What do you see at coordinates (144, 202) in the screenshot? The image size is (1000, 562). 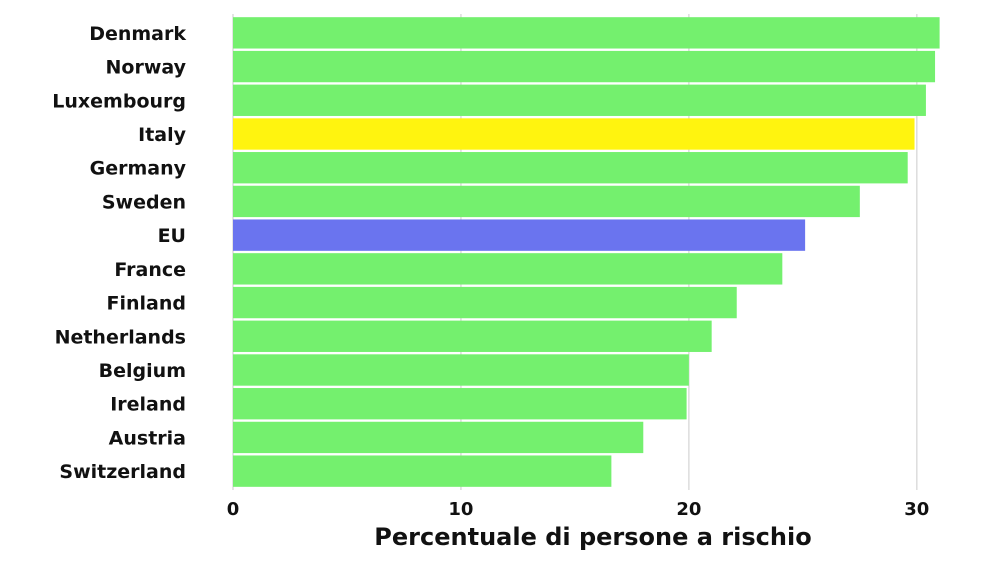 I see `category-label-sweden: Sweden` at bounding box center [144, 202].